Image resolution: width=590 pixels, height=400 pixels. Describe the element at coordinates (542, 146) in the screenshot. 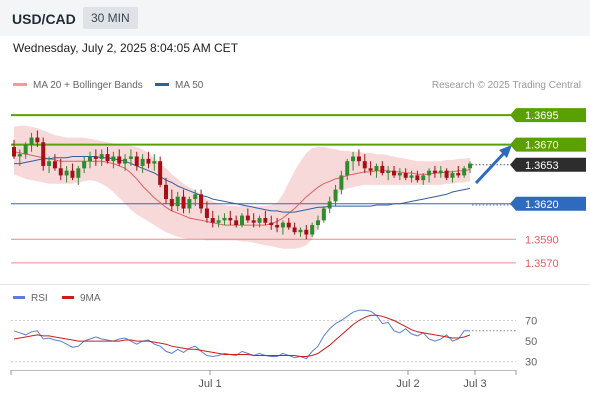

I see `level-label-resistance: 1.3670` at that location.